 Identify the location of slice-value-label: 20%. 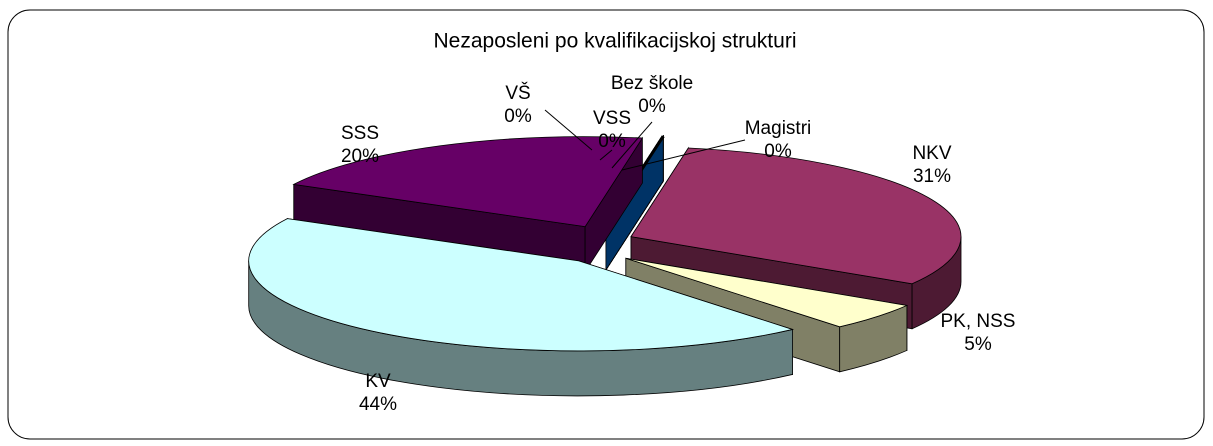
(360, 156).